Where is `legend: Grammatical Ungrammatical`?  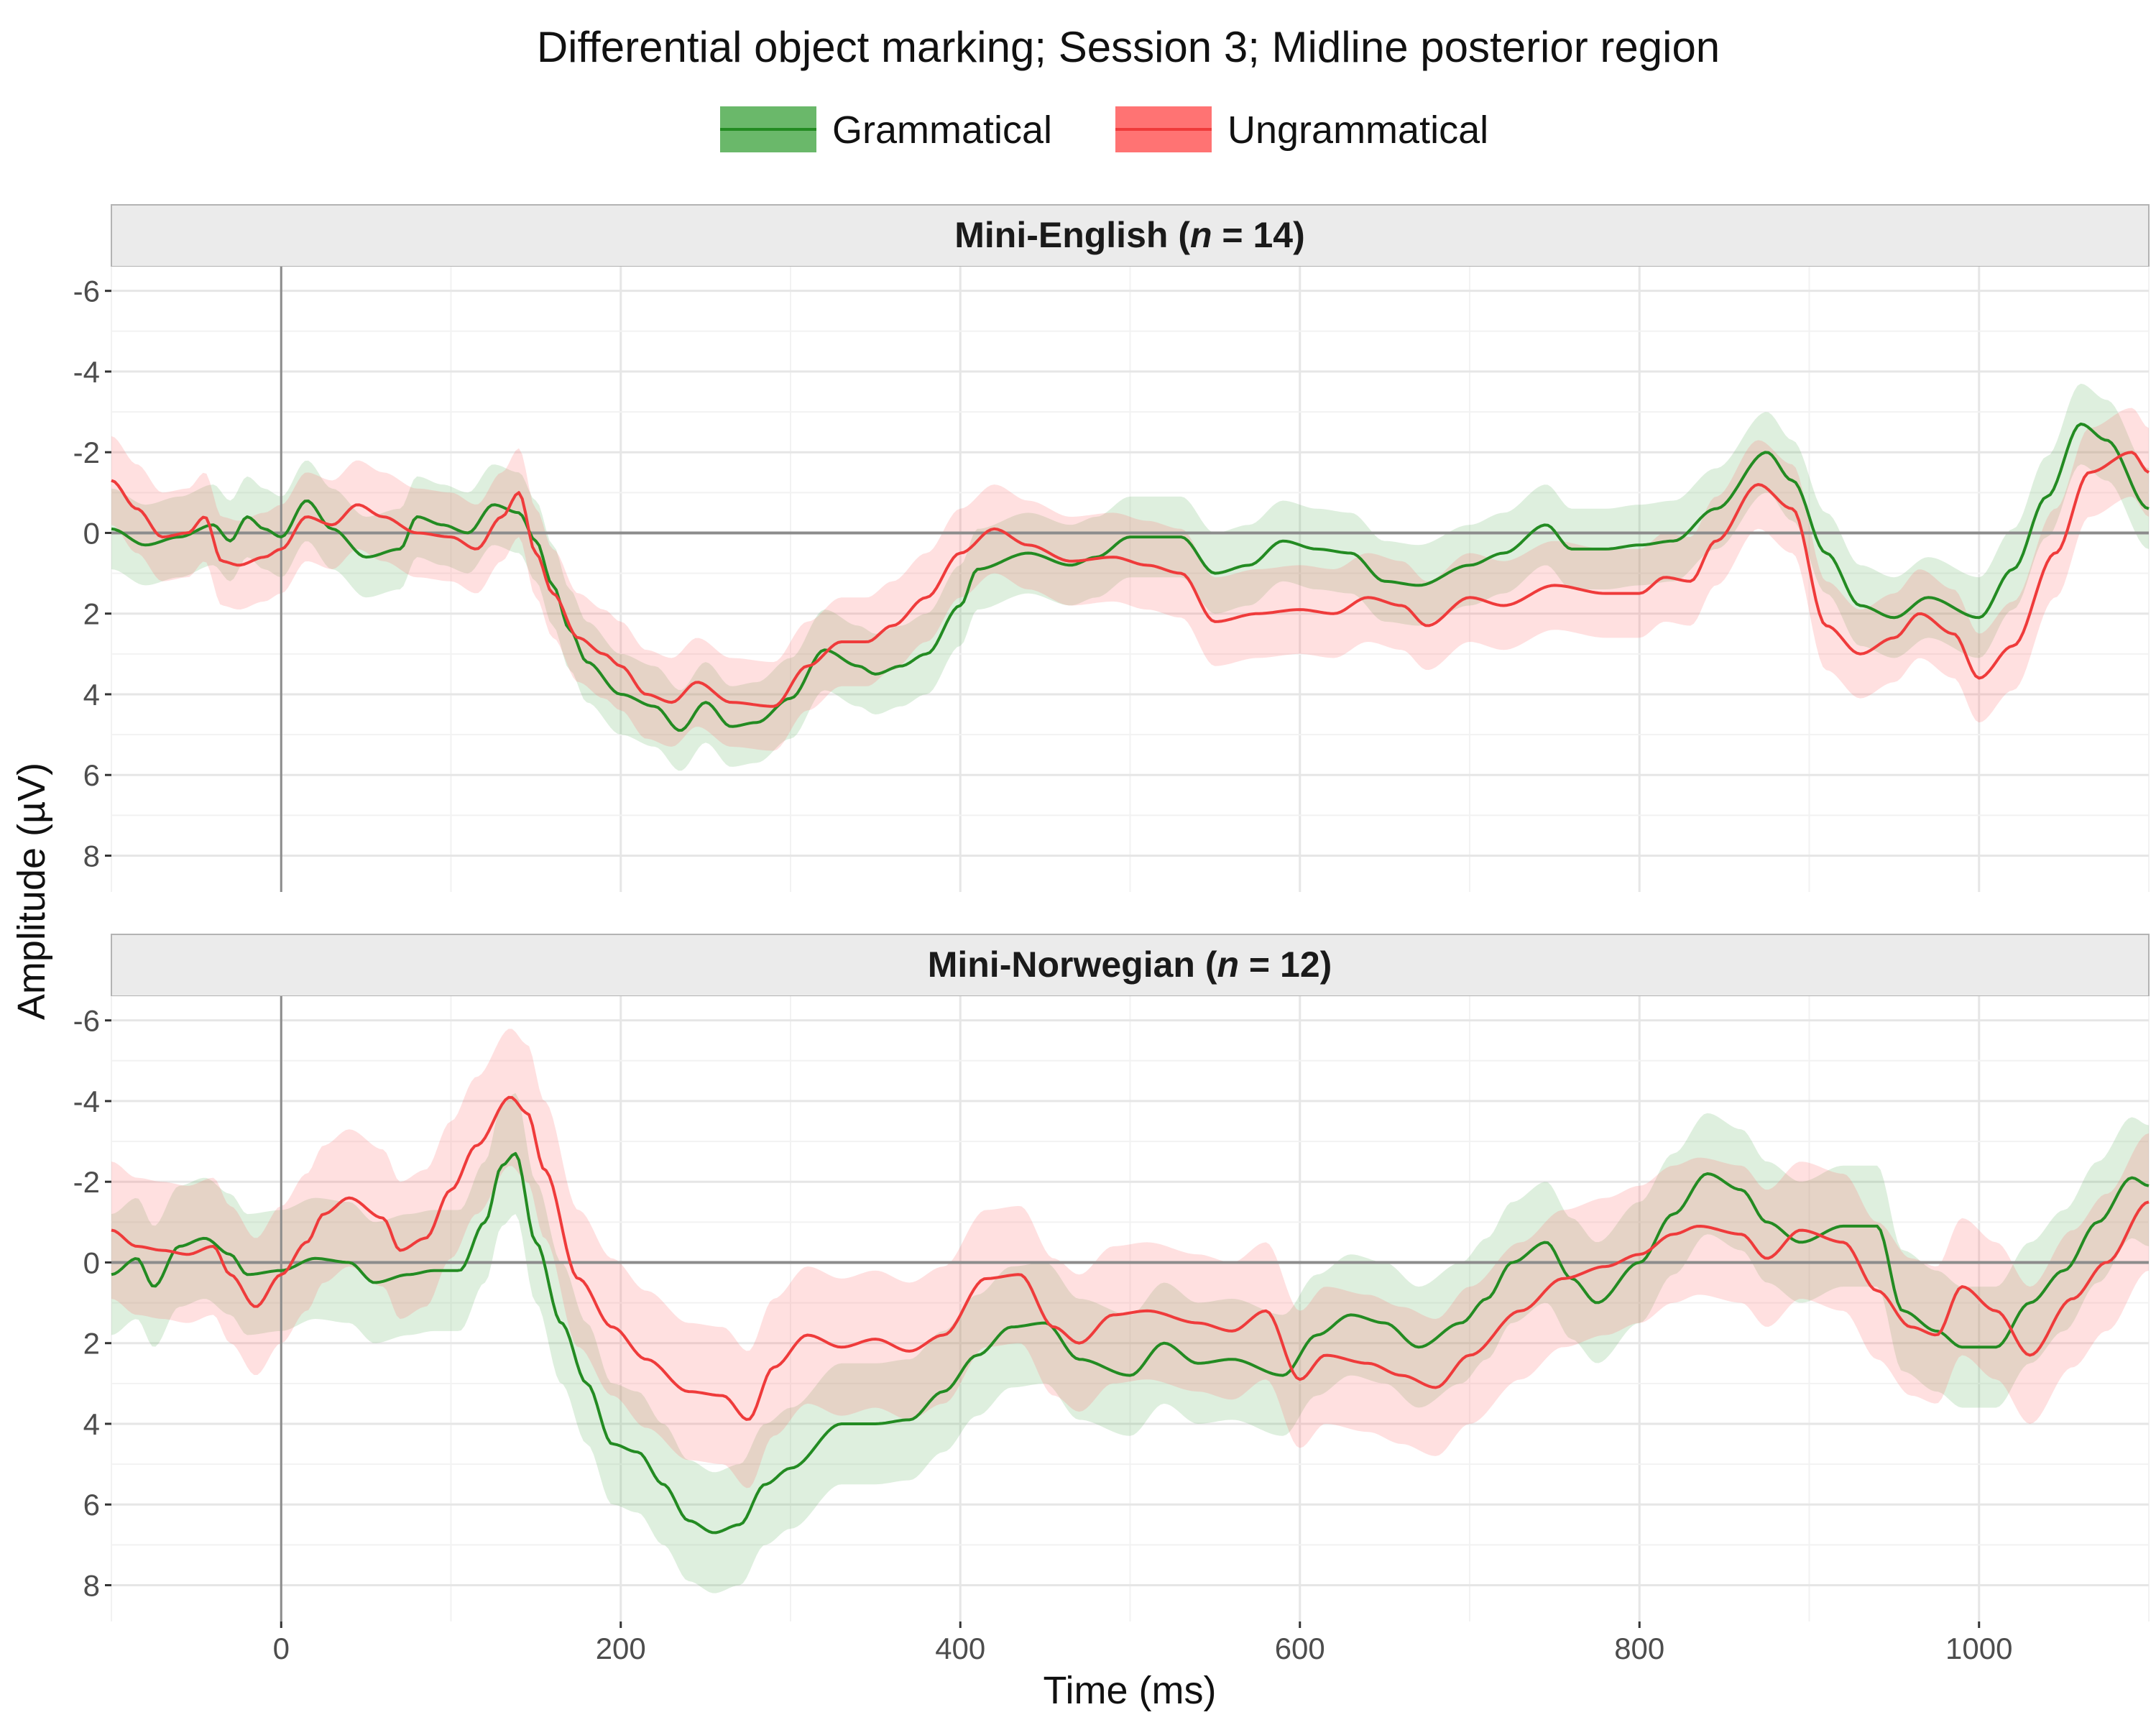
legend: Grammatical Ungrammatical is located at coordinates (1104, 129).